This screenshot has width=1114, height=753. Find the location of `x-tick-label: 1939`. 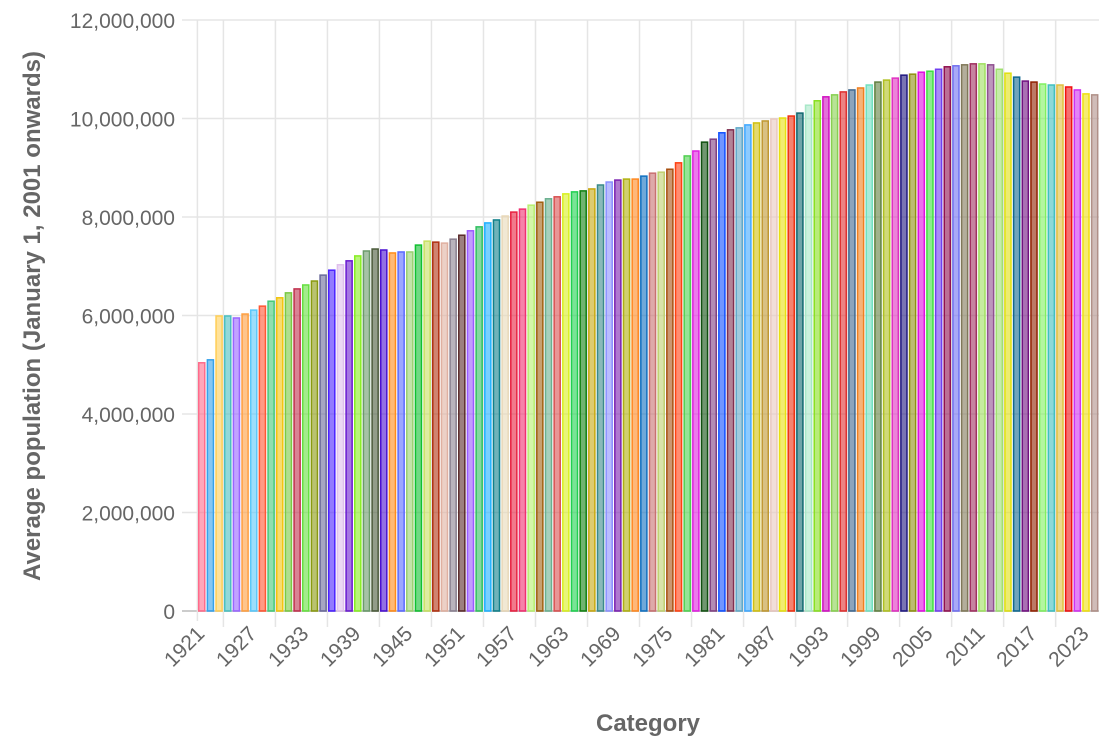

x-tick-label: 1939 is located at coordinates (340, 646).